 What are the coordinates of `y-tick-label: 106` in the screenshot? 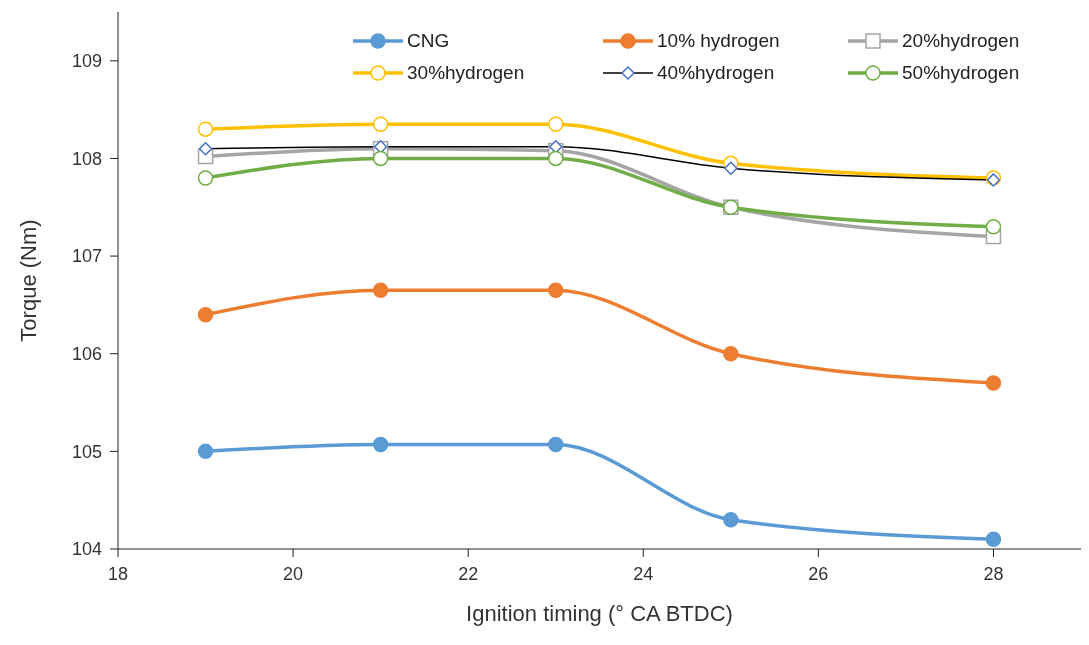 It's located at (86, 354).